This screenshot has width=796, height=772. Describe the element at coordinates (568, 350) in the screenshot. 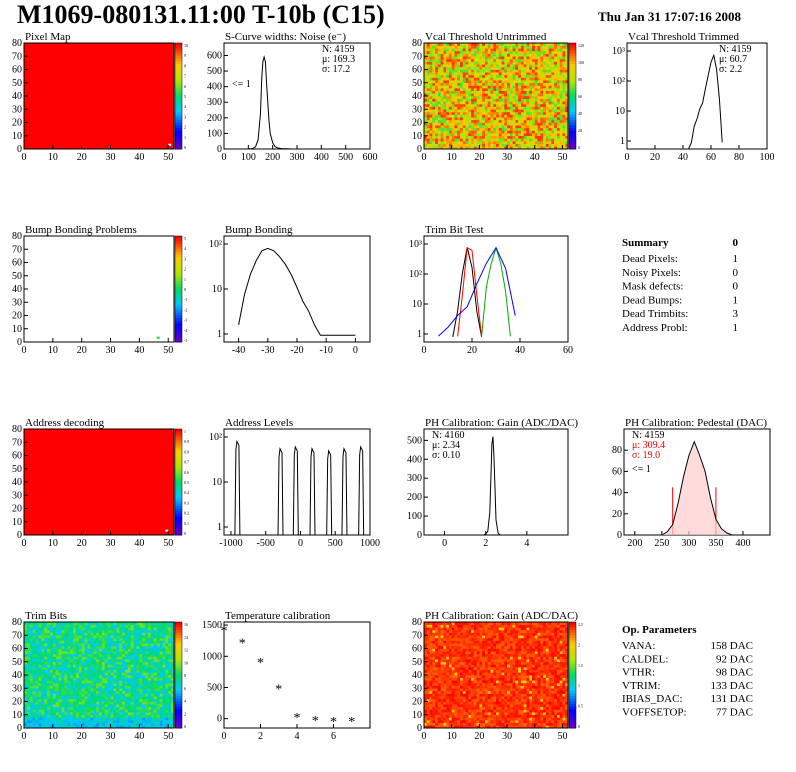

I see `x-tick-label: 60` at that location.